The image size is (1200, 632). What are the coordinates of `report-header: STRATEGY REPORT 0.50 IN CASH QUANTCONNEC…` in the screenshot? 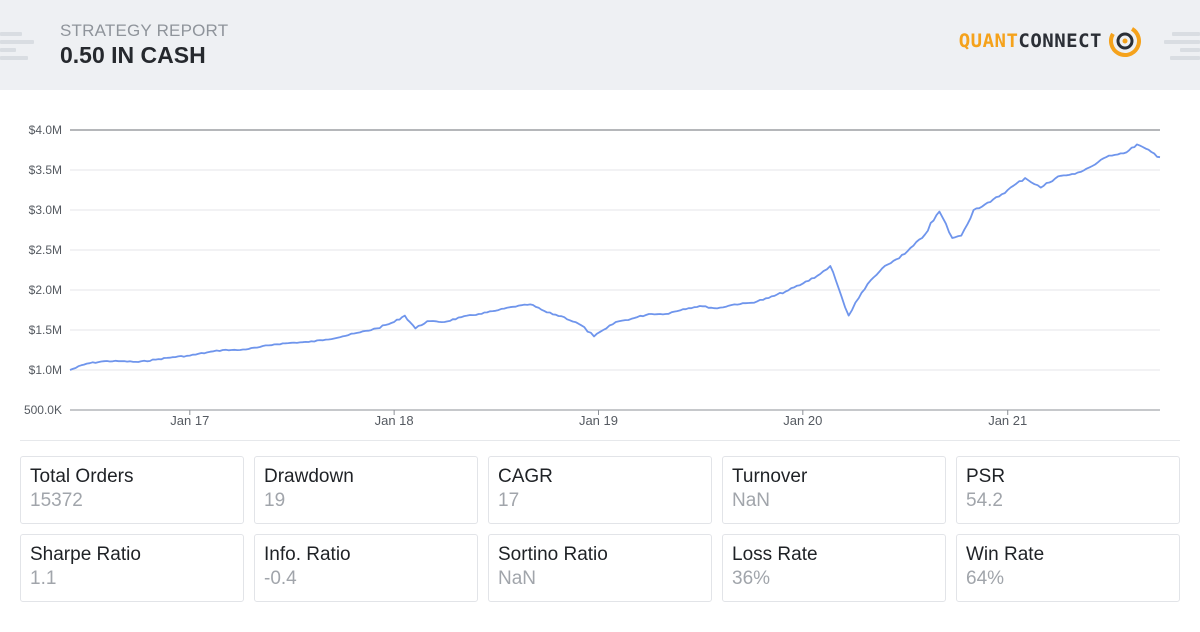 It's located at (600, 45).